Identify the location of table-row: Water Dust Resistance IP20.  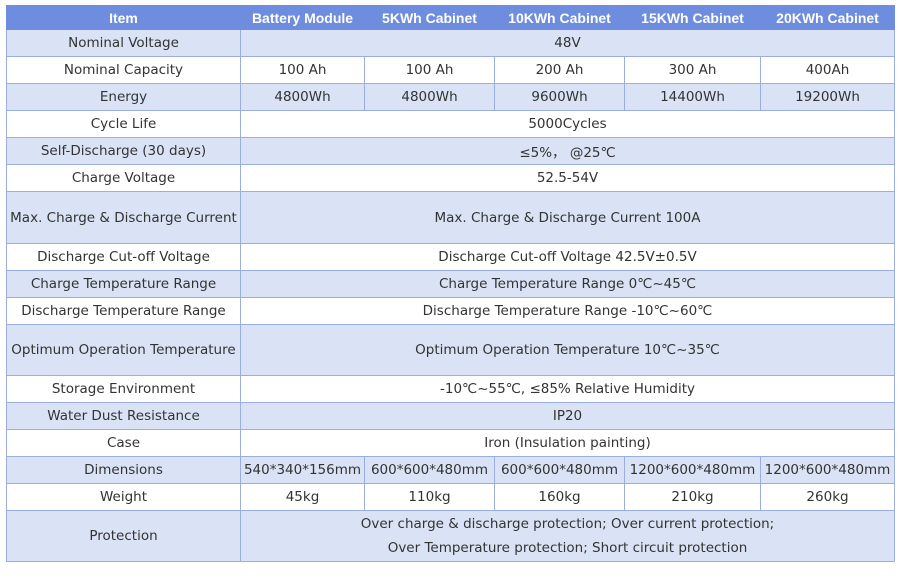
(450, 416).